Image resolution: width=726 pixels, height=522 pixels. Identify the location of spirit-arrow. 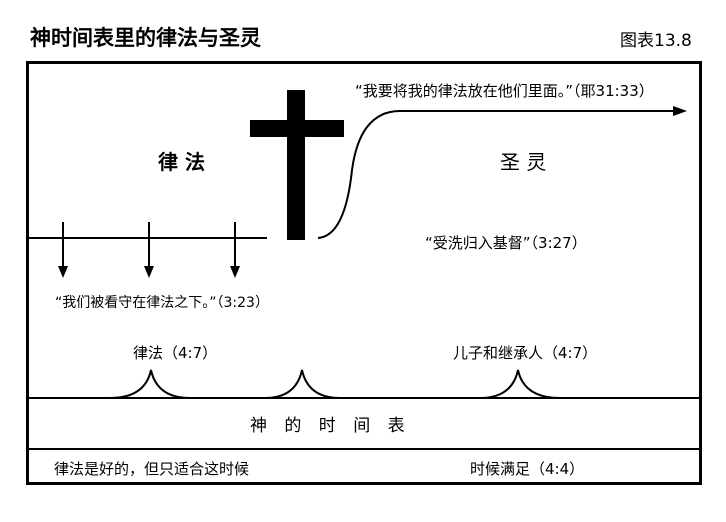
(496, 174).